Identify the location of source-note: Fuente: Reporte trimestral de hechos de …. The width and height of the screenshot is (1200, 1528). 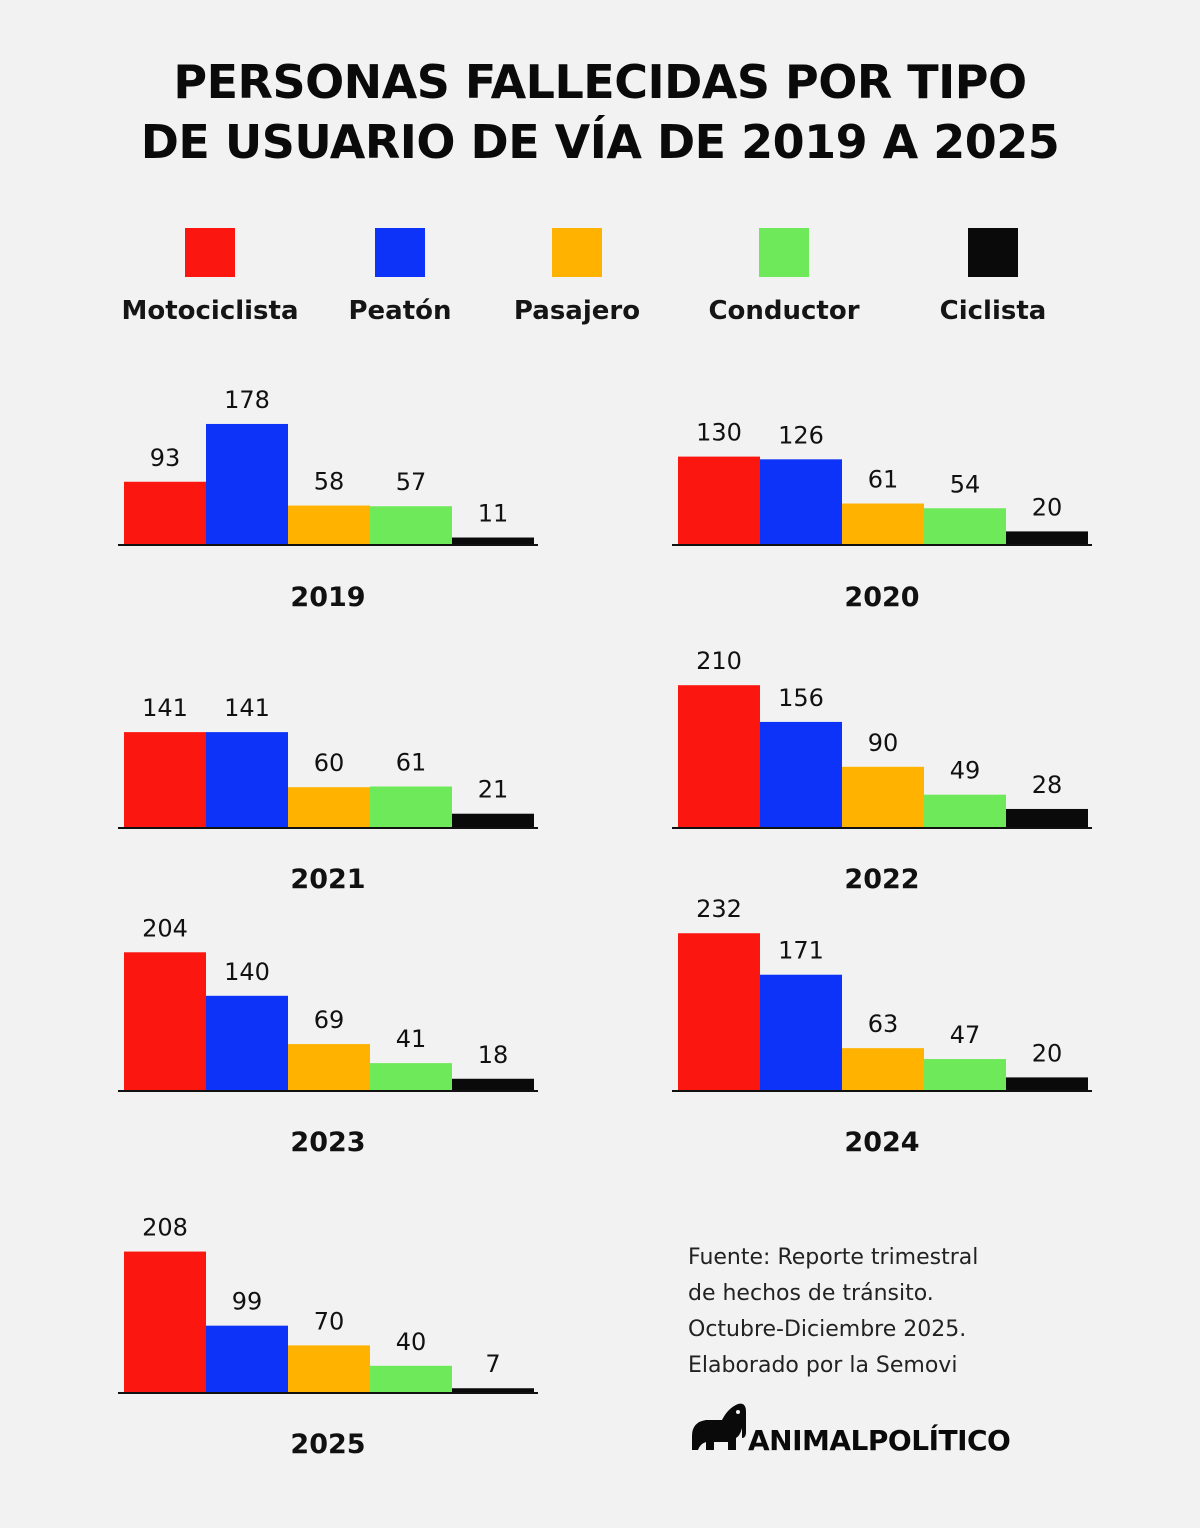
(833, 1312).